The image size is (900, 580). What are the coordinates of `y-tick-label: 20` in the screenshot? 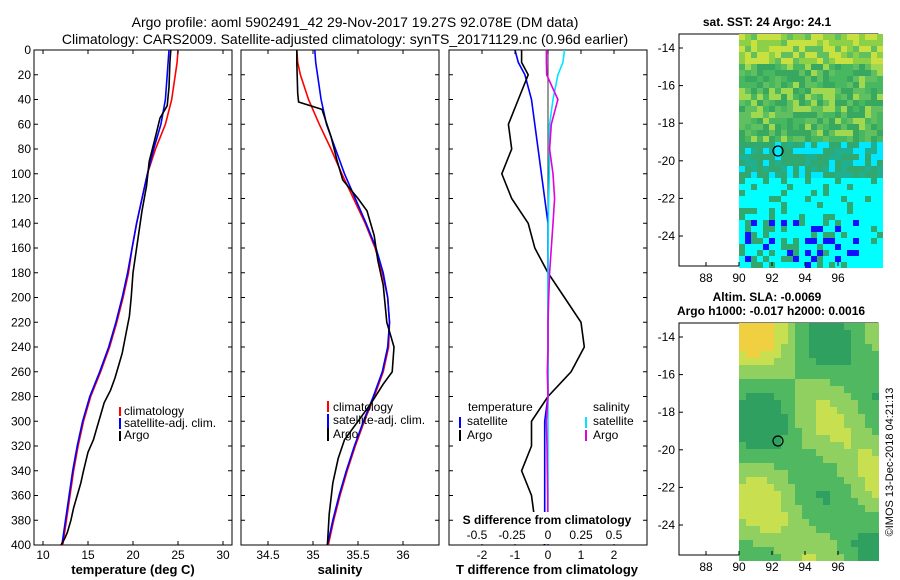 It's located at (25, 75).